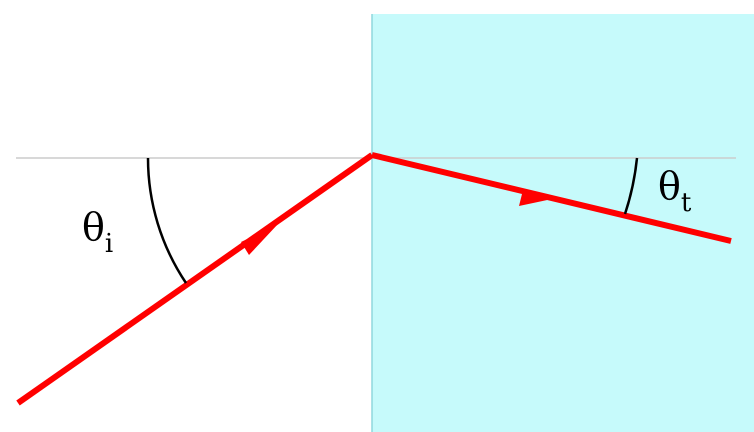 The image size is (754, 432). What do you see at coordinates (109, 244) in the screenshot?
I see `incident-angle-subscript: i` at bounding box center [109, 244].